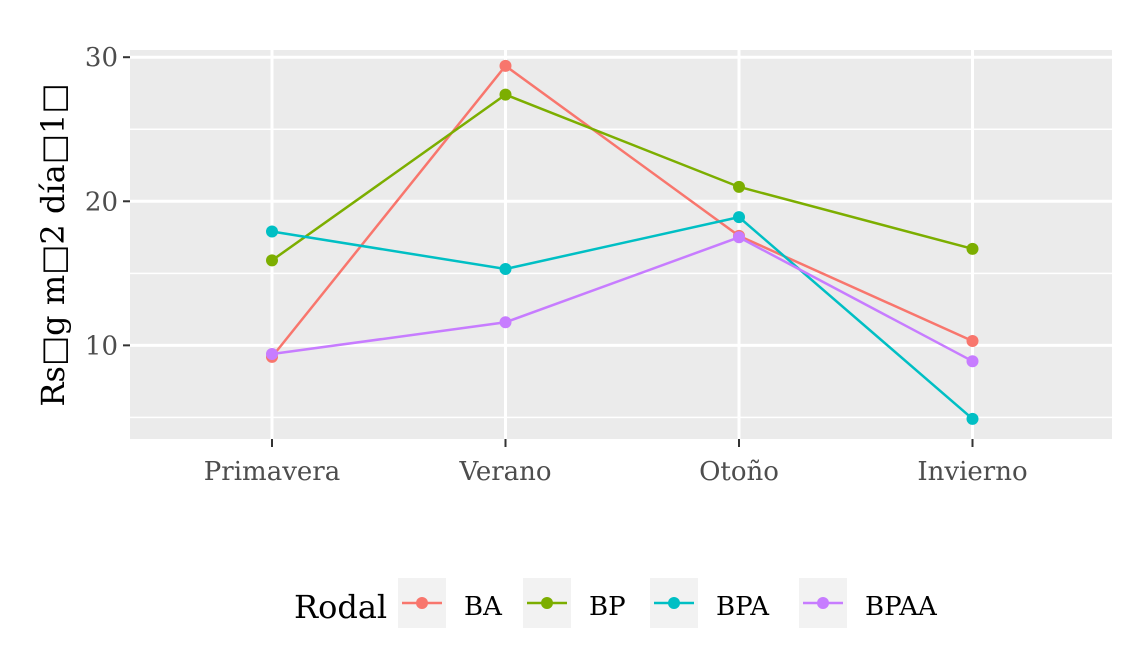 This screenshot has height=648, width=1147. What do you see at coordinates (101, 346) in the screenshot?
I see `y-tick-label: 10` at bounding box center [101, 346].